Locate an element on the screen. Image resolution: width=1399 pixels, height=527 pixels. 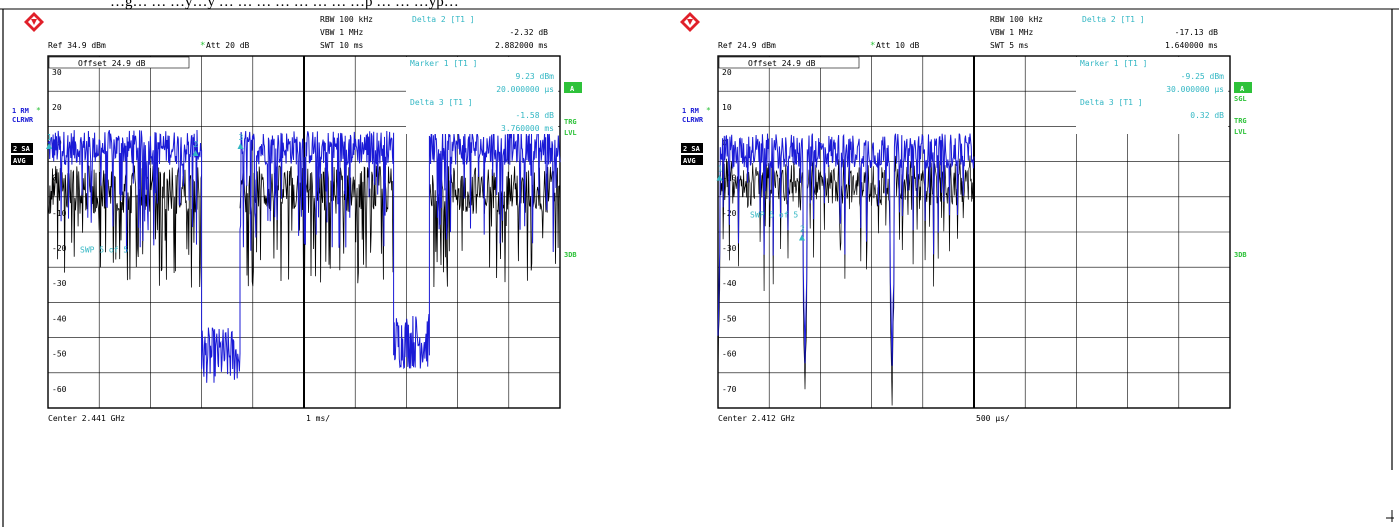
ytick-label: 0 is located at coordinates (54, 178).